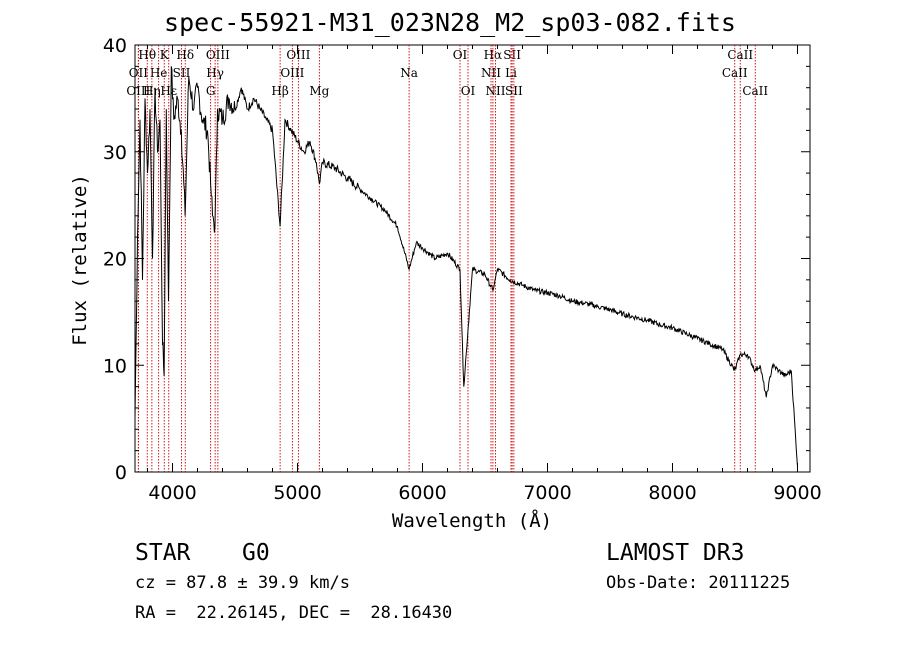 This screenshot has height=649, width=900. Describe the element at coordinates (172, 493) in the screenshot. I see `x-tick-label-0: 4000` at that location.